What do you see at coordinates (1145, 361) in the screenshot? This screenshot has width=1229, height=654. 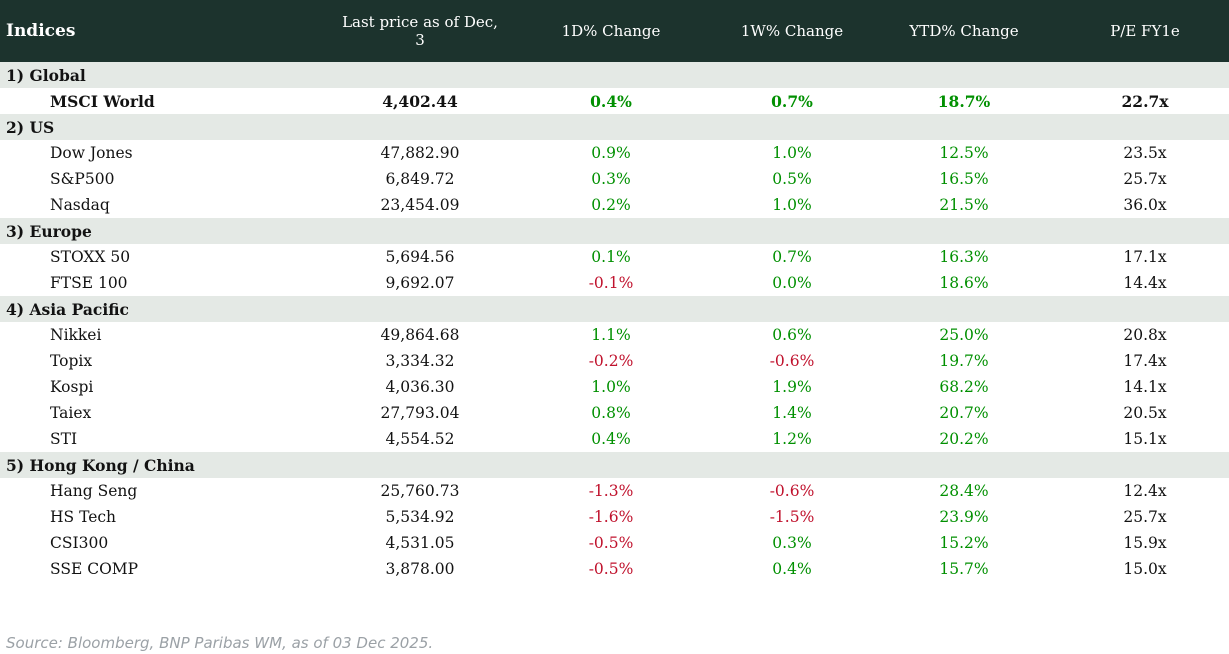 I see `pe-fy1e: 17.4x` at bounding box center [1145, 361].